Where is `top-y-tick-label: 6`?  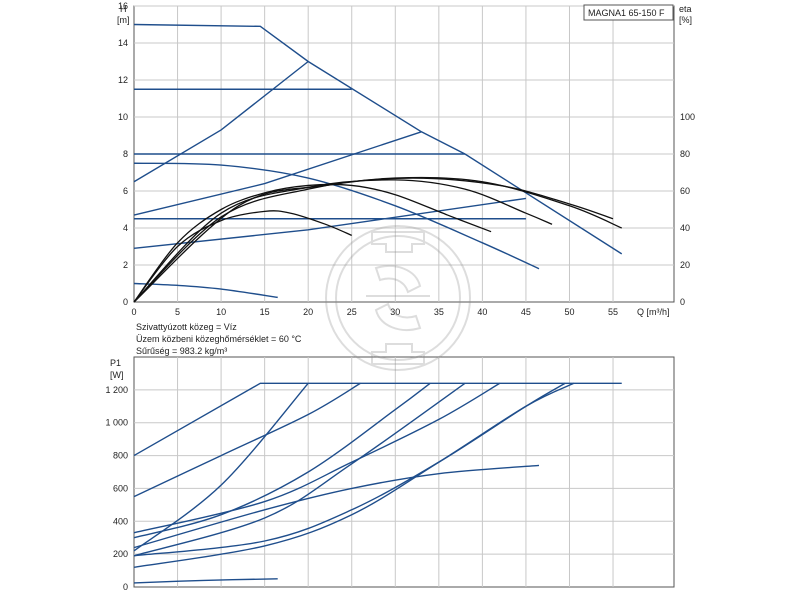
top-y-tick-label: 6 is located at coordinates (125, 191).